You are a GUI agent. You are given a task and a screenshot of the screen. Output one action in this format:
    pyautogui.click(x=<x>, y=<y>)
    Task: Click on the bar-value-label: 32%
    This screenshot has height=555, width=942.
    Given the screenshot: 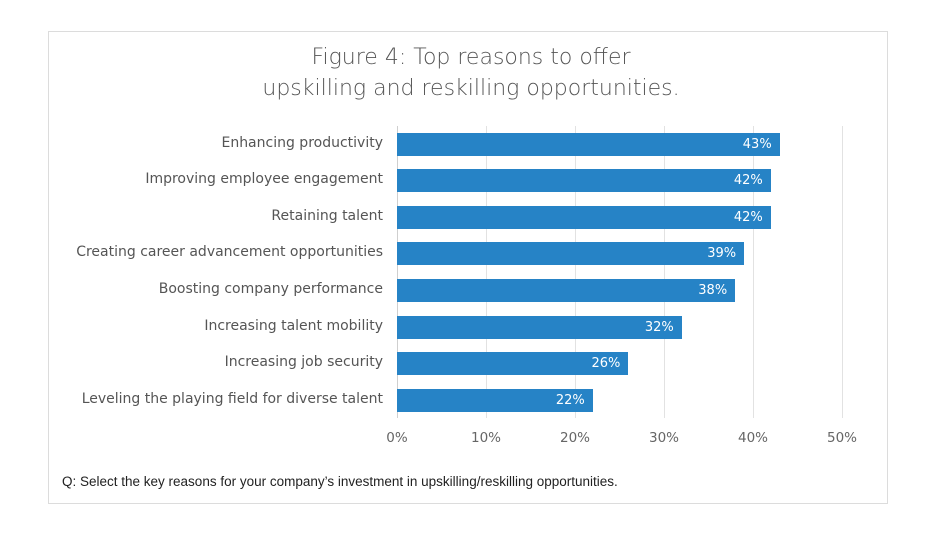 What is the action you would take?
    pyautogui.click(x=659, y=327)
    